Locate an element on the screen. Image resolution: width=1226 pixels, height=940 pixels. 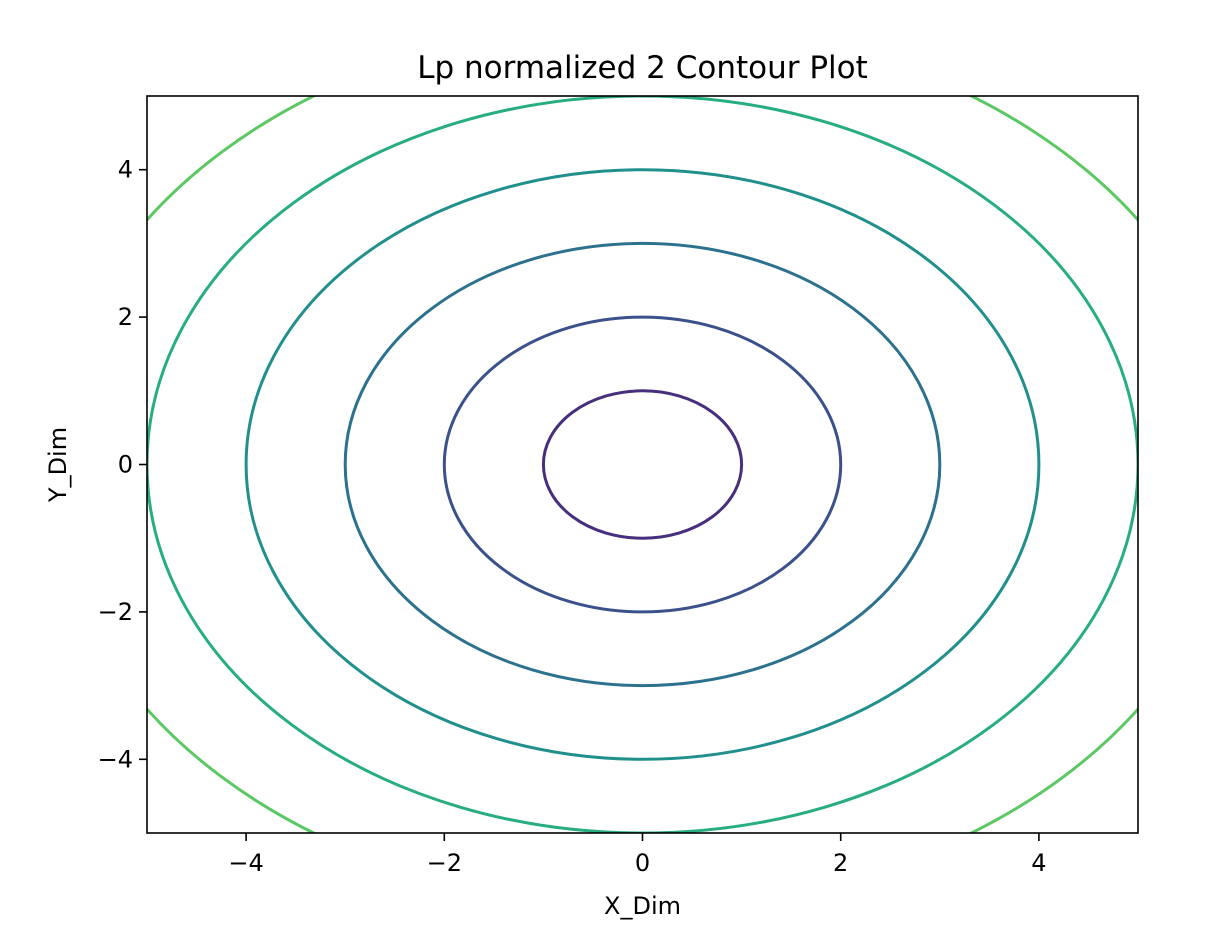
x-tick-label: −2 is located at coordinates (444, 863).